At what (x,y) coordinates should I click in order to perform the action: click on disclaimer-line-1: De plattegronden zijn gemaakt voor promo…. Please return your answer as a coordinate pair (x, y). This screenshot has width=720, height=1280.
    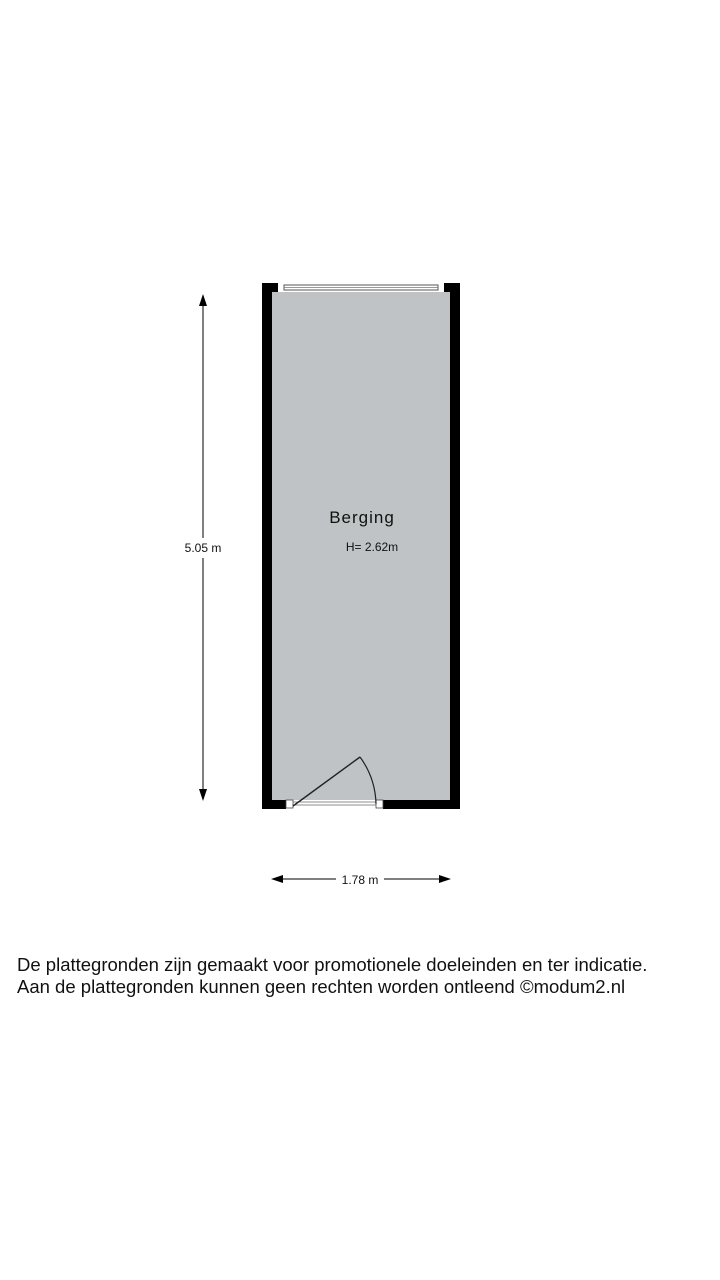
    Looking at the image, I should click on (332, 964).